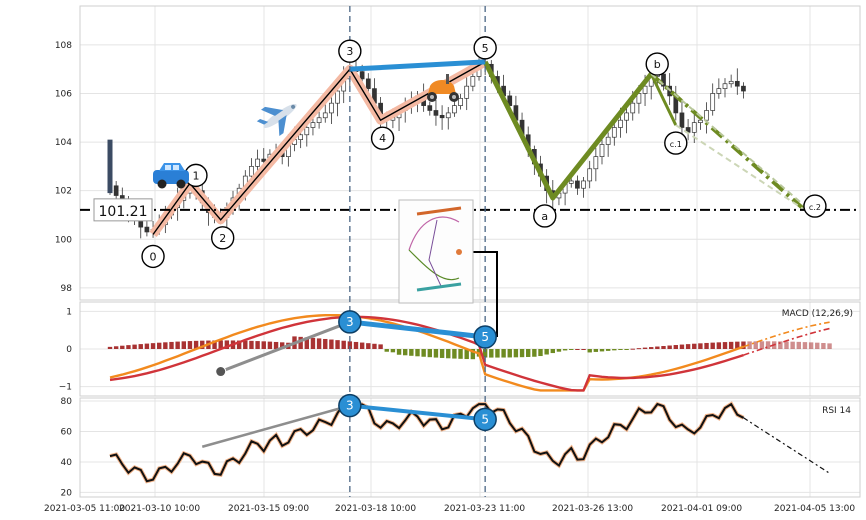  I want to click on corrective-wave, so click(568, 130).